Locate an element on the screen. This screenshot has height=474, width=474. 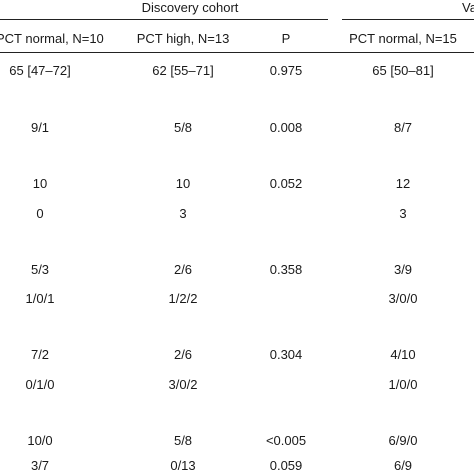
table-cell-p-value: 0.358 is located at coordinates (286, 269).